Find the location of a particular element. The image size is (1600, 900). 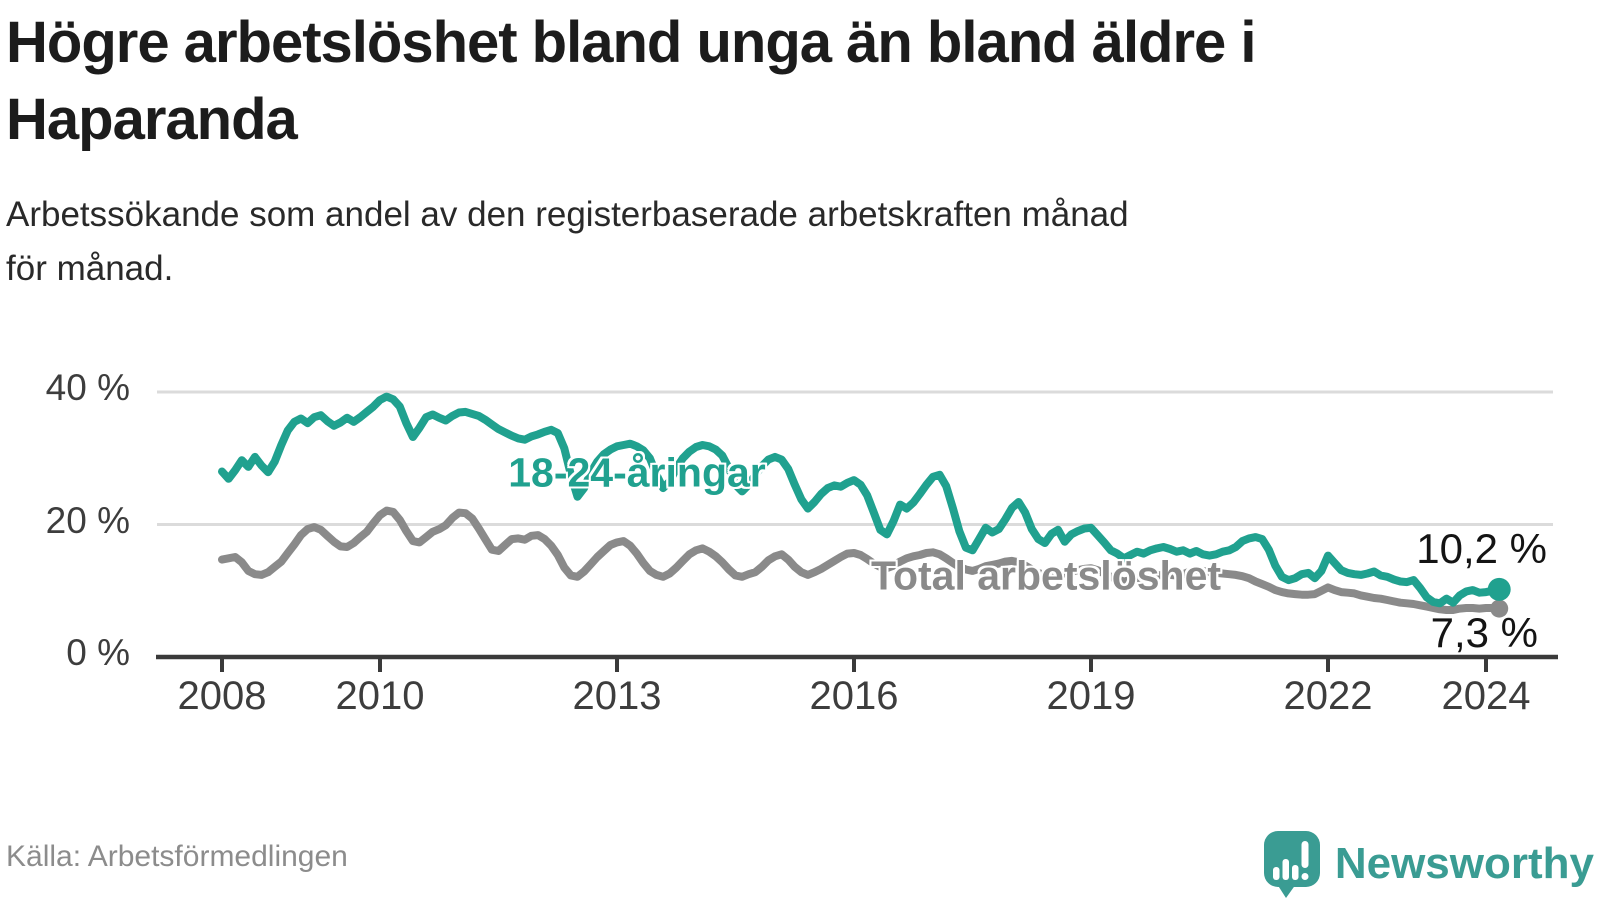

x-axis-label-2013: 2013 is located at coordinates (617, 696).